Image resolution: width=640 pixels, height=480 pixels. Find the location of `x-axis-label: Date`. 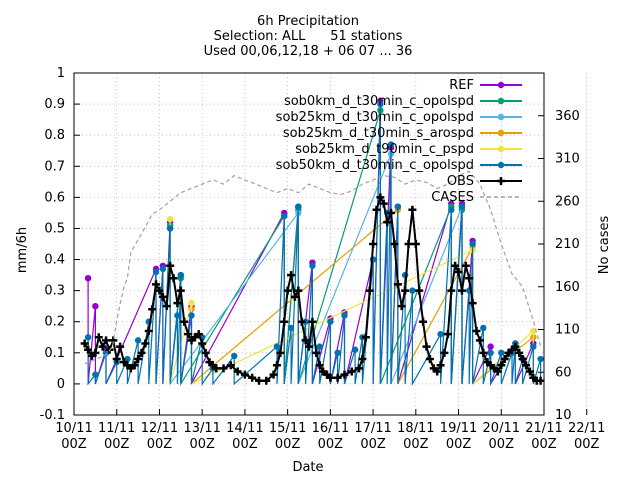

x-axis-label: Date is located at coordinates (307, 467).